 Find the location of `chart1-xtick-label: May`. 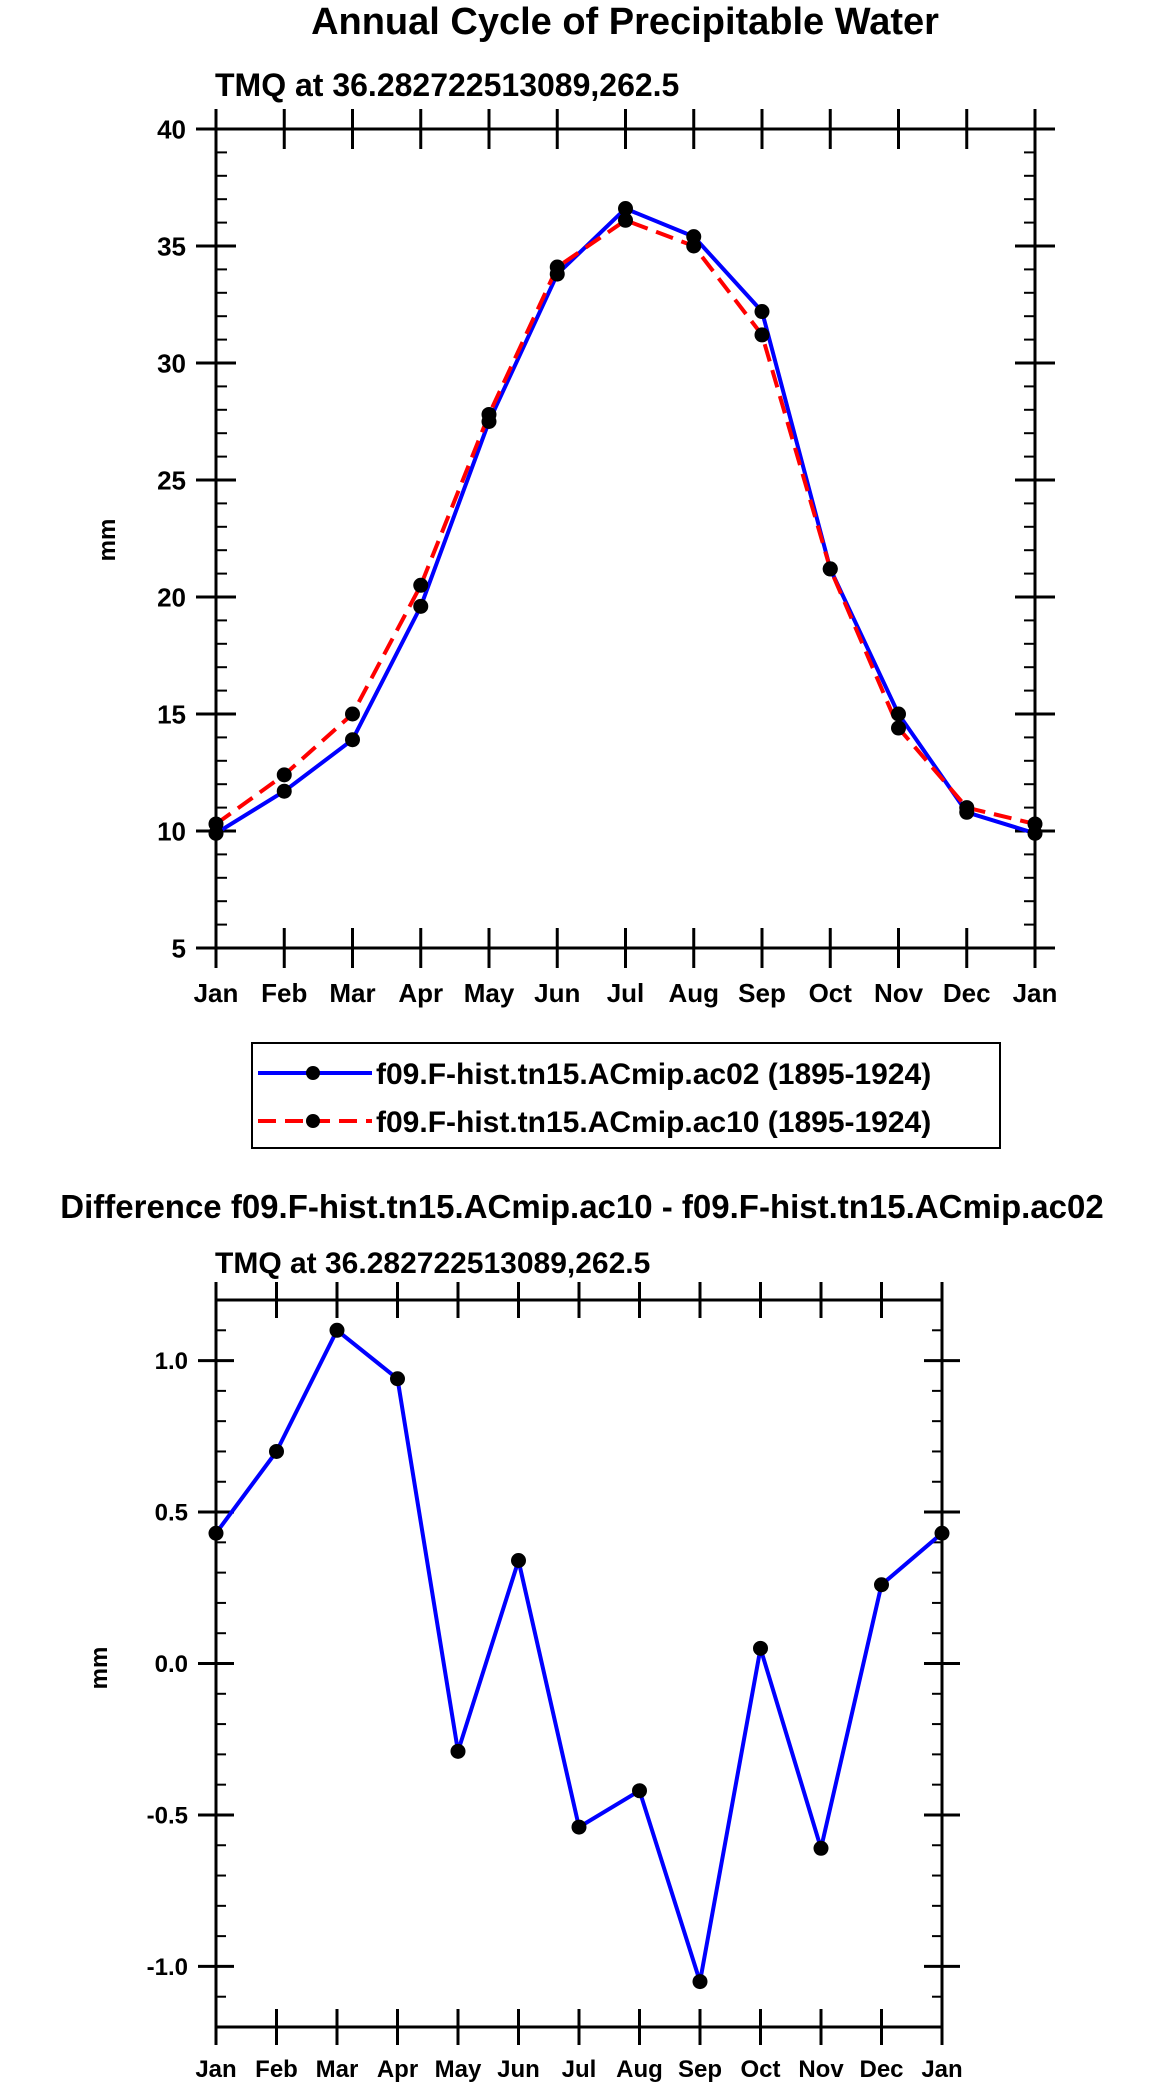

chart1-xtick-label: May is located at coordinates (489, 993).